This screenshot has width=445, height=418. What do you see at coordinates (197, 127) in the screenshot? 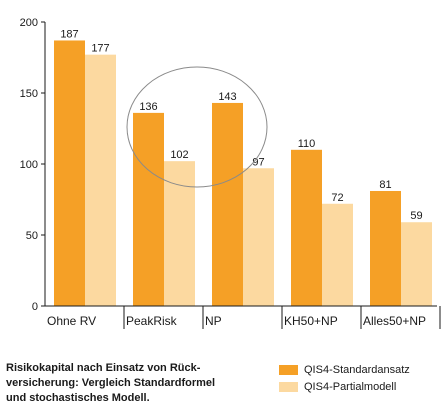
I see `highlight-ellipse` at bounding box center [197, 127].